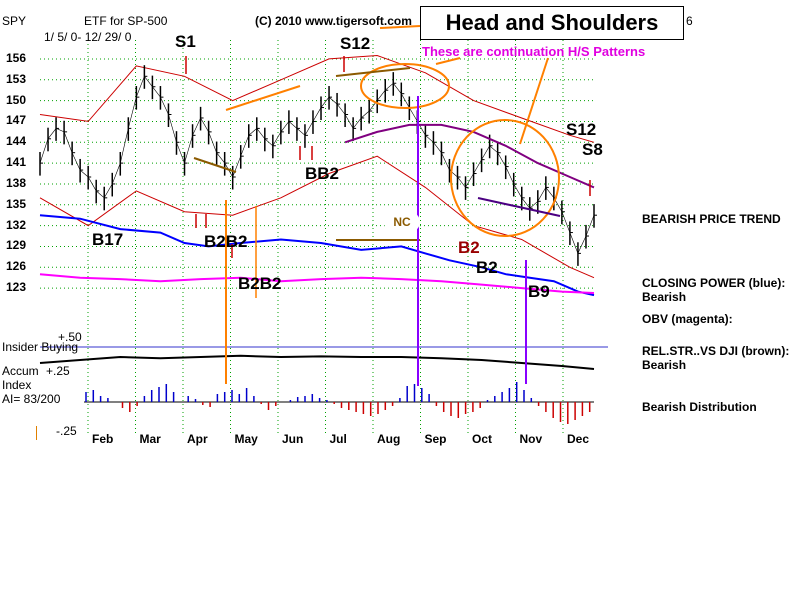 This screenshot has height=600, width=800. I want to click on insider-buying-label: Insider Buying, so click(40, 347).